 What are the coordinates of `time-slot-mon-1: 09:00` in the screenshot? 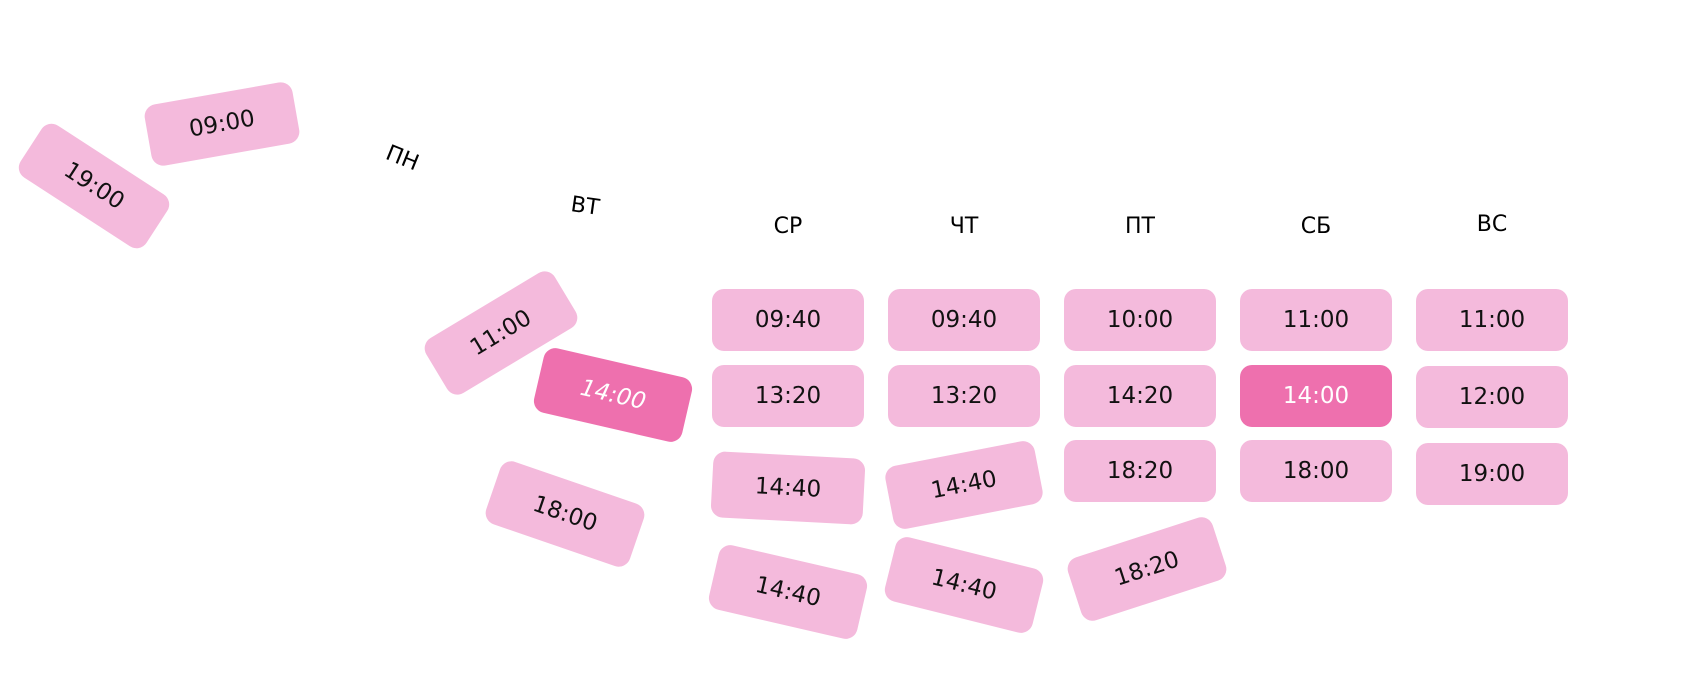 It's located at (222, 124).